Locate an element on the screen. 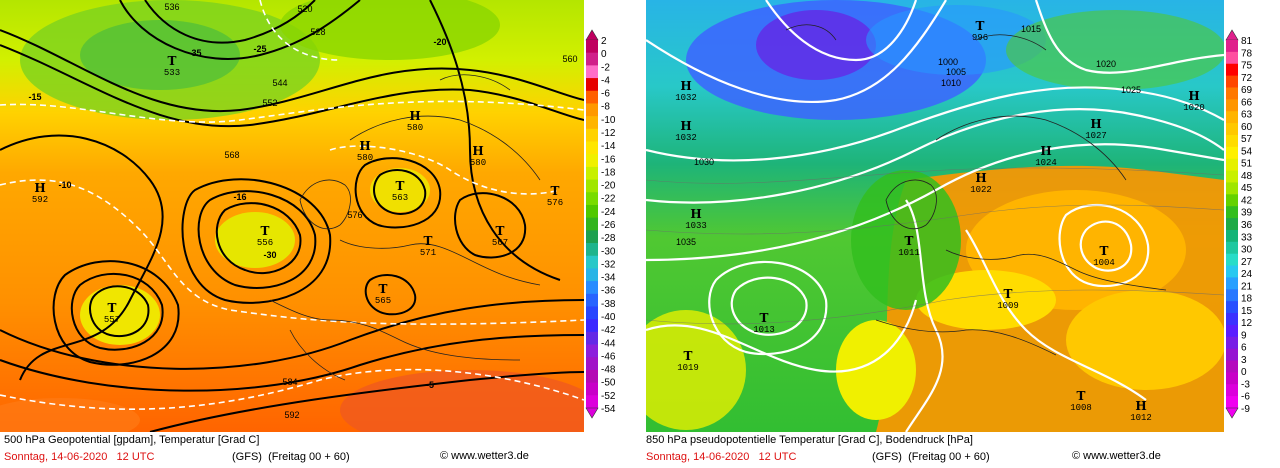 This screenshot has height=468, width=1280. colorbar-tick-label: 54 is located at coordinates (1247, 151).